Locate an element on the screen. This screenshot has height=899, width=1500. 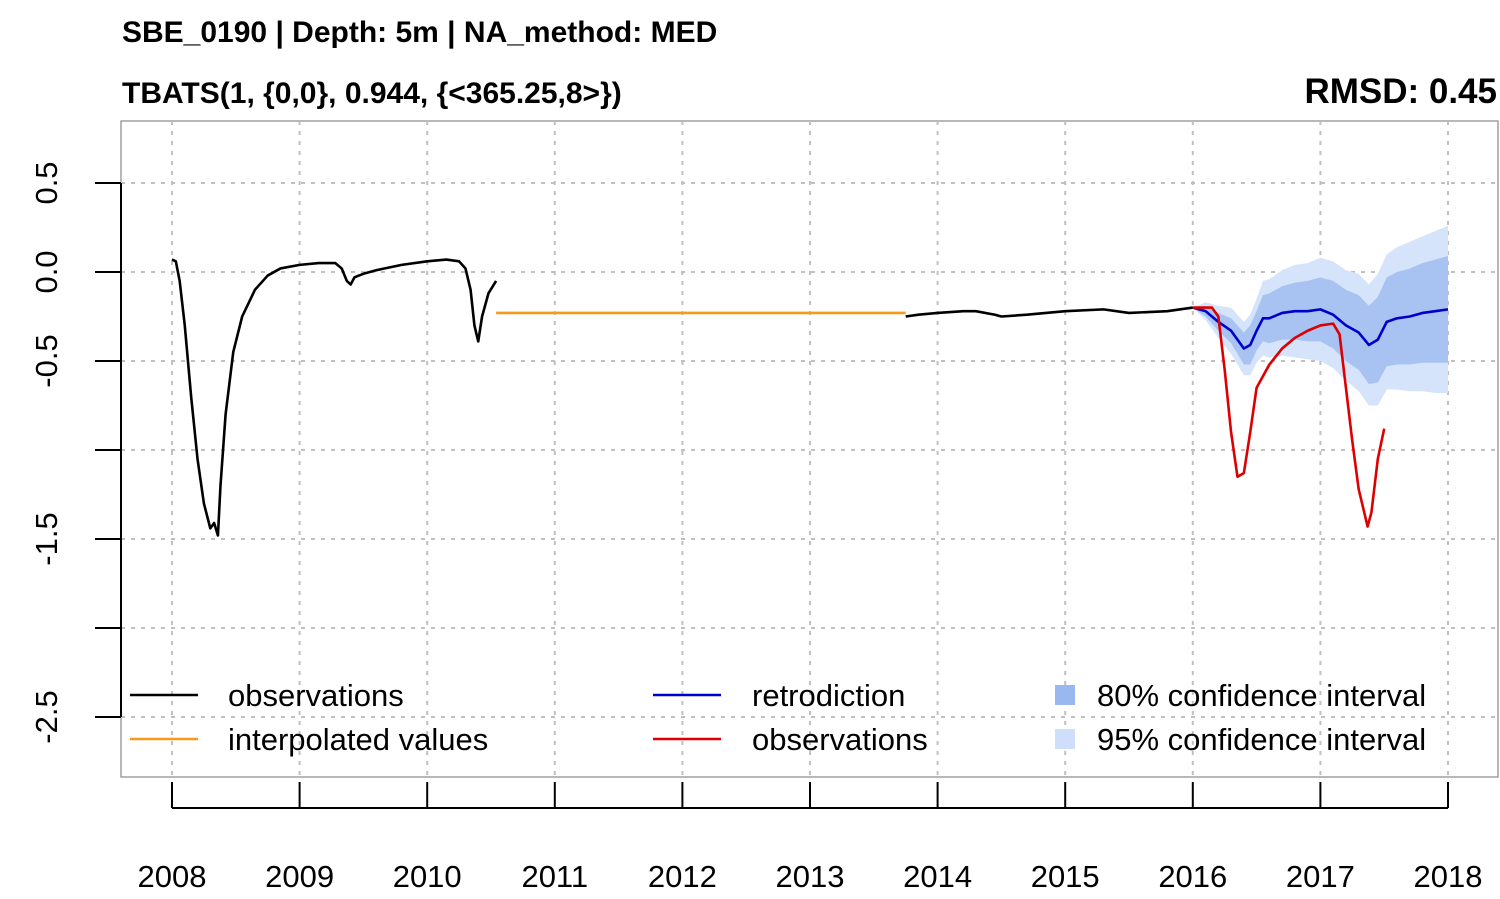
y-tick-label: 0.5 is located at coordinates (46, 182).